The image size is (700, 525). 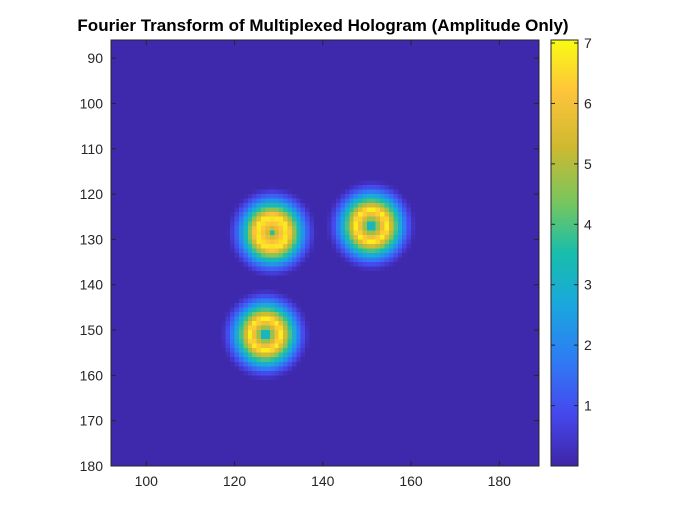 What do you see at coordinates (411, 481) in the screenshot?
I see `x-tick-label: 160` at bounding box center [411, 481].